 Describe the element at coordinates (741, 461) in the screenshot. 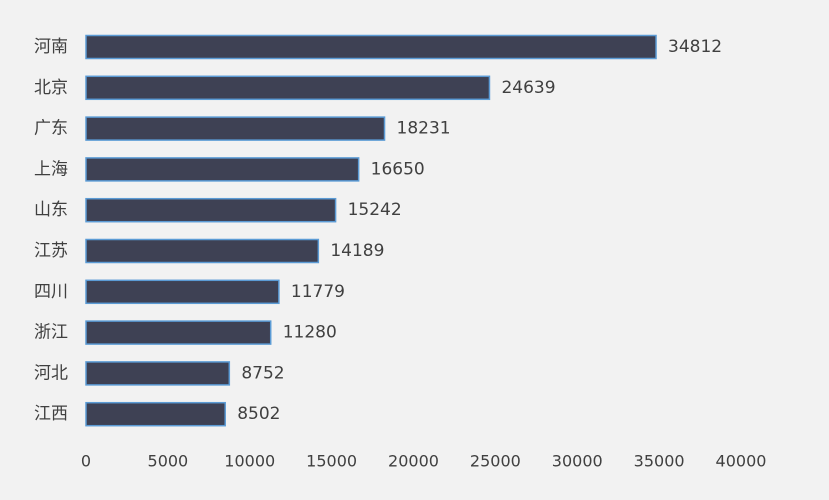

I see `x-tick-label: 40000` at that location.